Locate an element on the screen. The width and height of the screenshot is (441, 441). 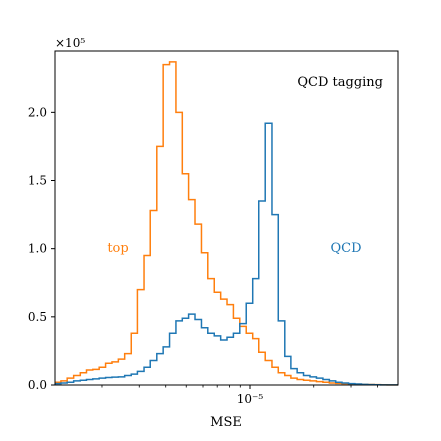
y-tick-label-0: 0.0 is located at coordinates (37, 385).